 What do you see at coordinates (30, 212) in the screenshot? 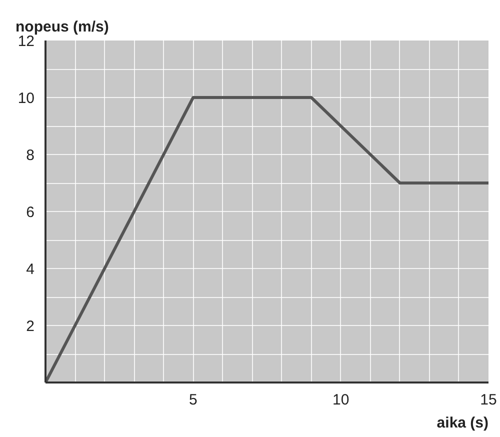
I see `y-tick-label: 6` at bounding box center [30, 212].